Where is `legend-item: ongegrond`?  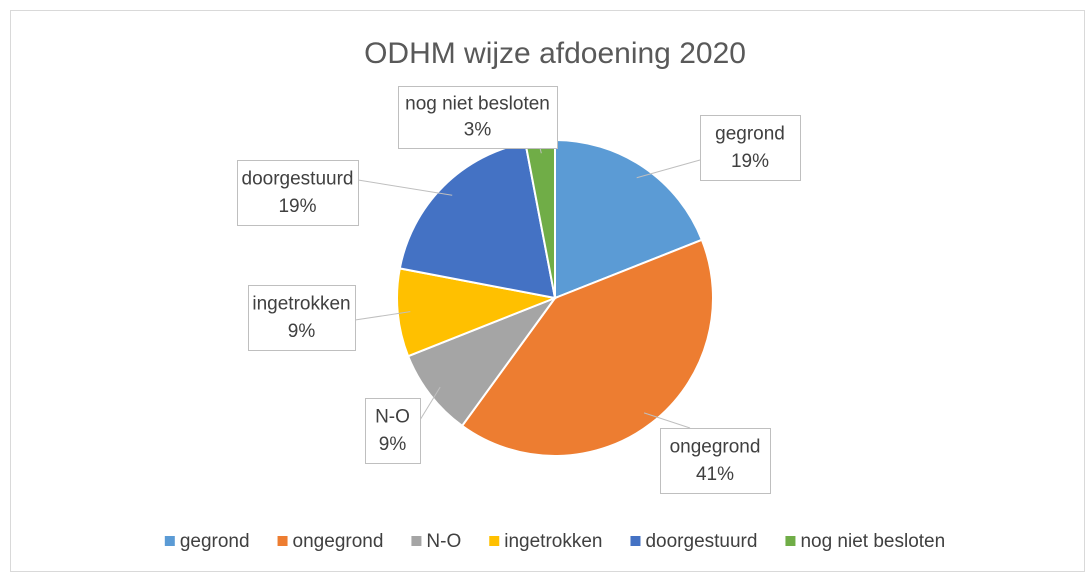
legend-item: ongegrond is located at coordinates (330, 541).